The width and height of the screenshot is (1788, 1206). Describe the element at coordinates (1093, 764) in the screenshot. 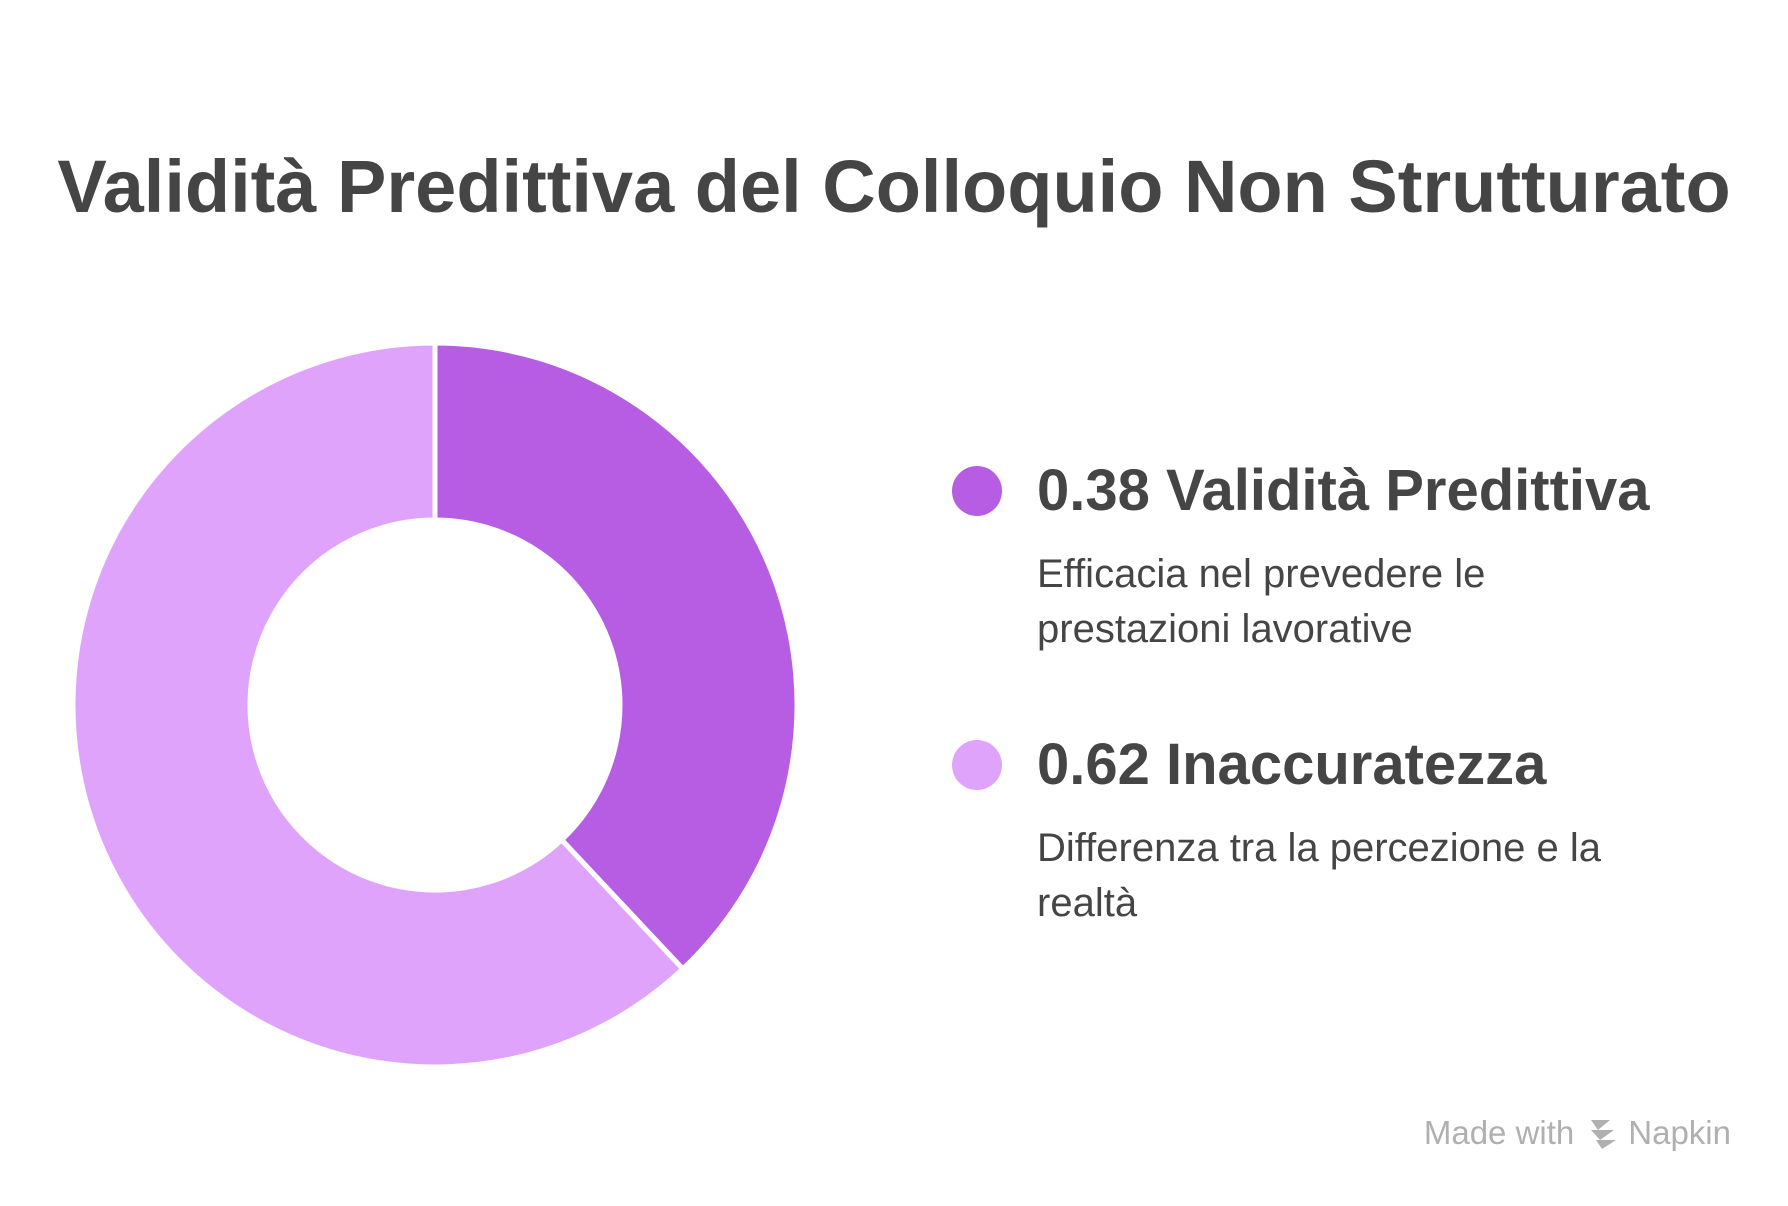

I see `legend-value-inaccuratezza: 0.62` at that location.